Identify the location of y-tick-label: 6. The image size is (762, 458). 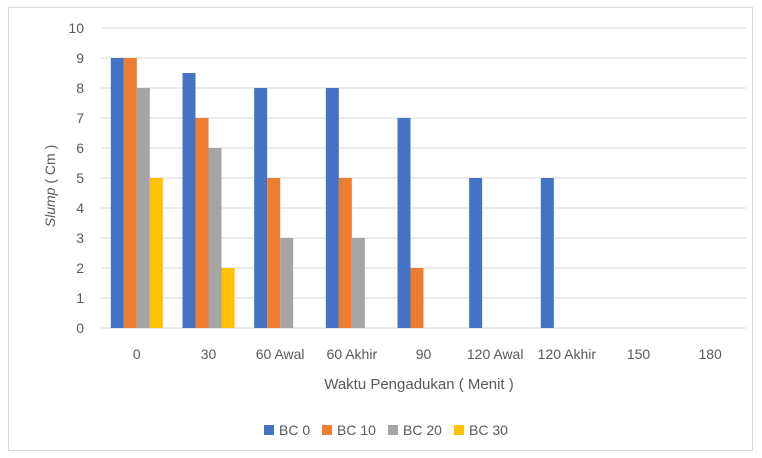
(80, 148).